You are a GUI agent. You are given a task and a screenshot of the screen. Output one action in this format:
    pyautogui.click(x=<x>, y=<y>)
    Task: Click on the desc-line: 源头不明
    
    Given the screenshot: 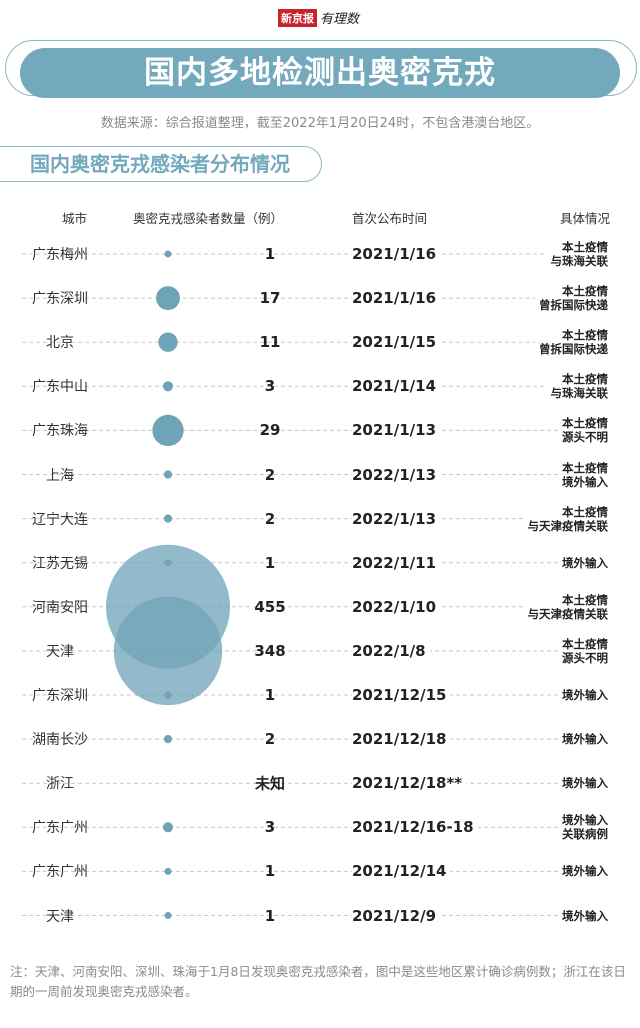 What is the action you would take?
    pyautogui.click(x=585, y=657)
    